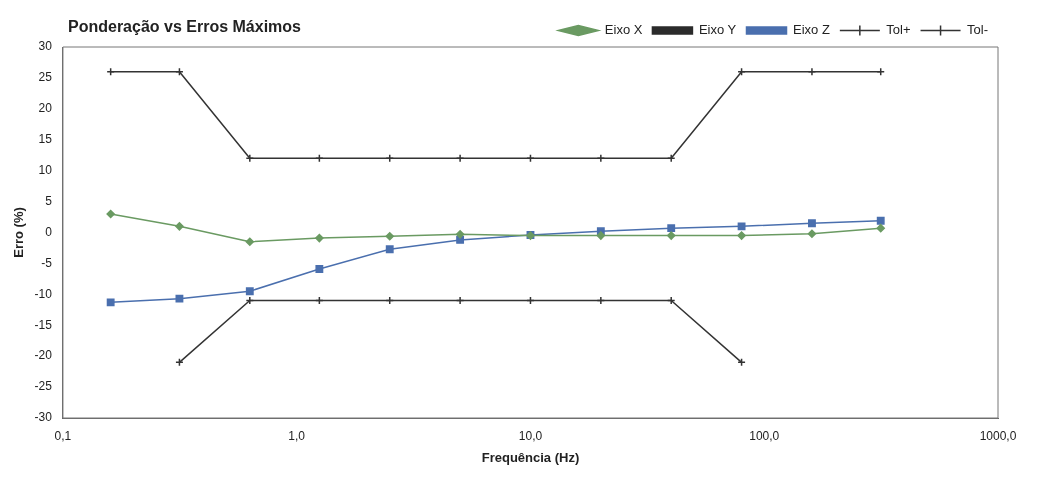  I want to click on y-tick-label: -20, so click(43, 355).